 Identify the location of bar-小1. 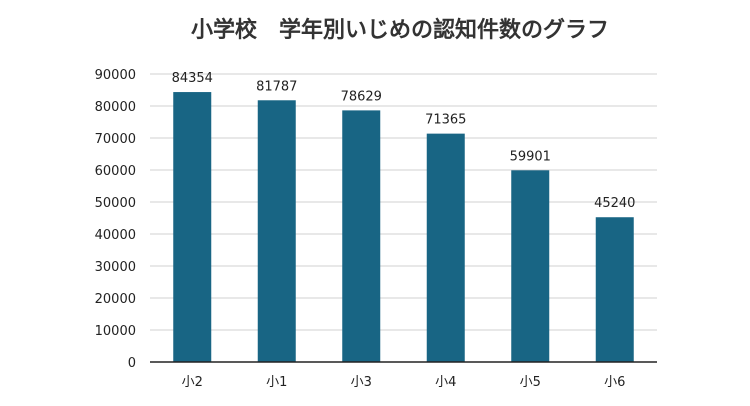
(276, 231).